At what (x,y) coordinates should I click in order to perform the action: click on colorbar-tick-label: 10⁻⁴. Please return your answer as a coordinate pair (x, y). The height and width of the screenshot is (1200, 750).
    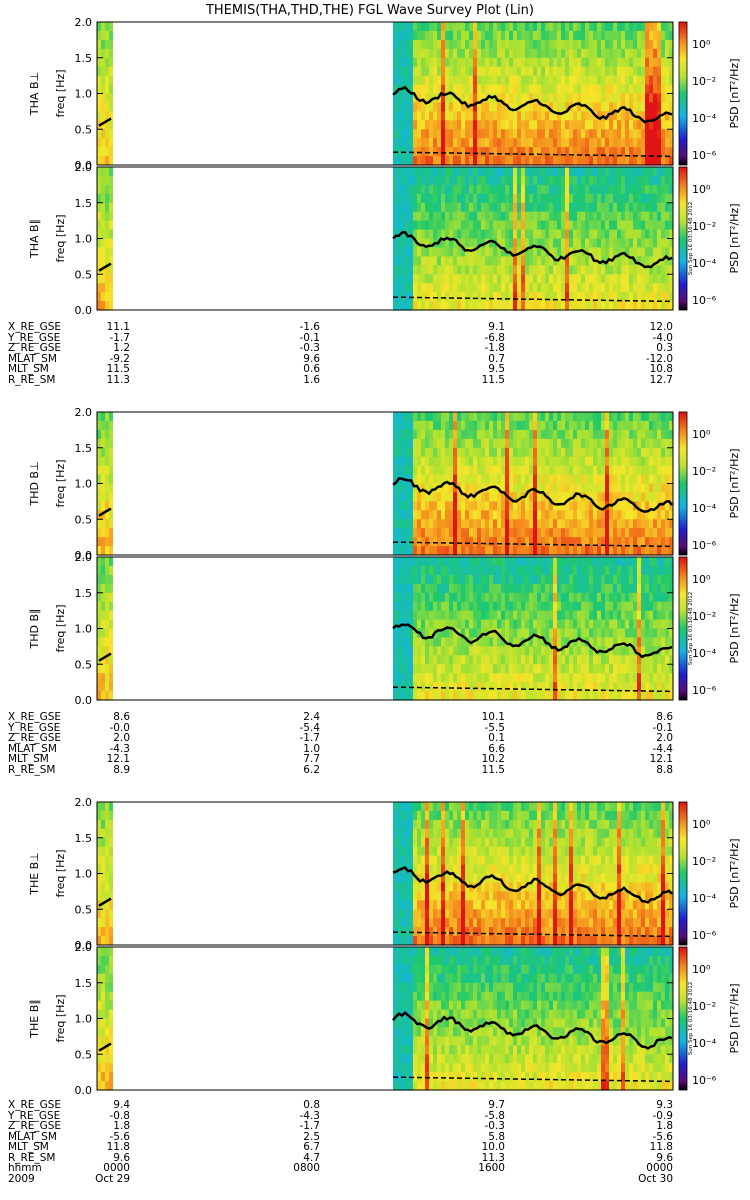
    Looking at the image, I should click on (704, 118).